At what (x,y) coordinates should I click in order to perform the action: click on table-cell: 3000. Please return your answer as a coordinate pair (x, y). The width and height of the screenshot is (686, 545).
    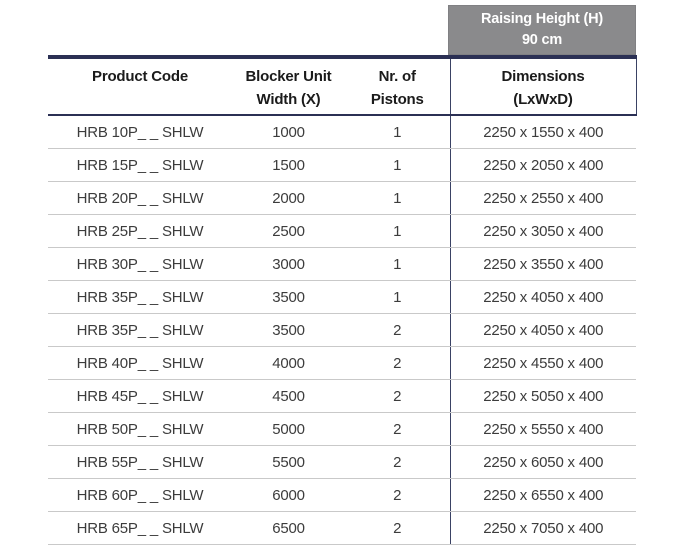
    Looking at the image, I should click on (288, 264).